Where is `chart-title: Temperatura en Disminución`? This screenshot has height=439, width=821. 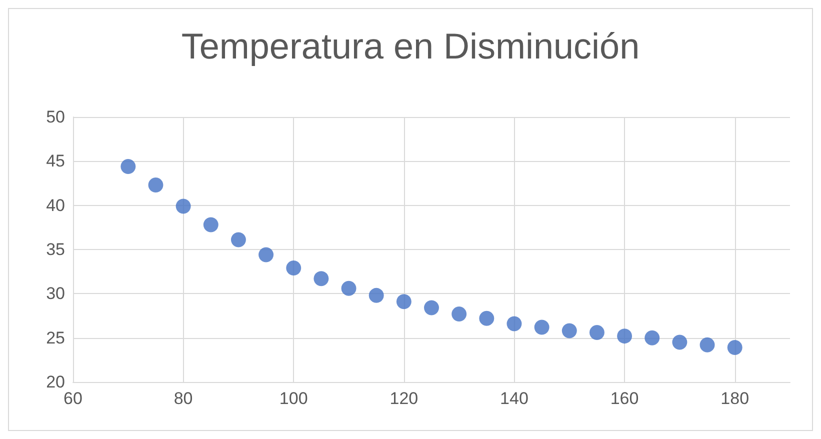 chart-title: Temperatura en Disminución is located at coordinates (410, 46).